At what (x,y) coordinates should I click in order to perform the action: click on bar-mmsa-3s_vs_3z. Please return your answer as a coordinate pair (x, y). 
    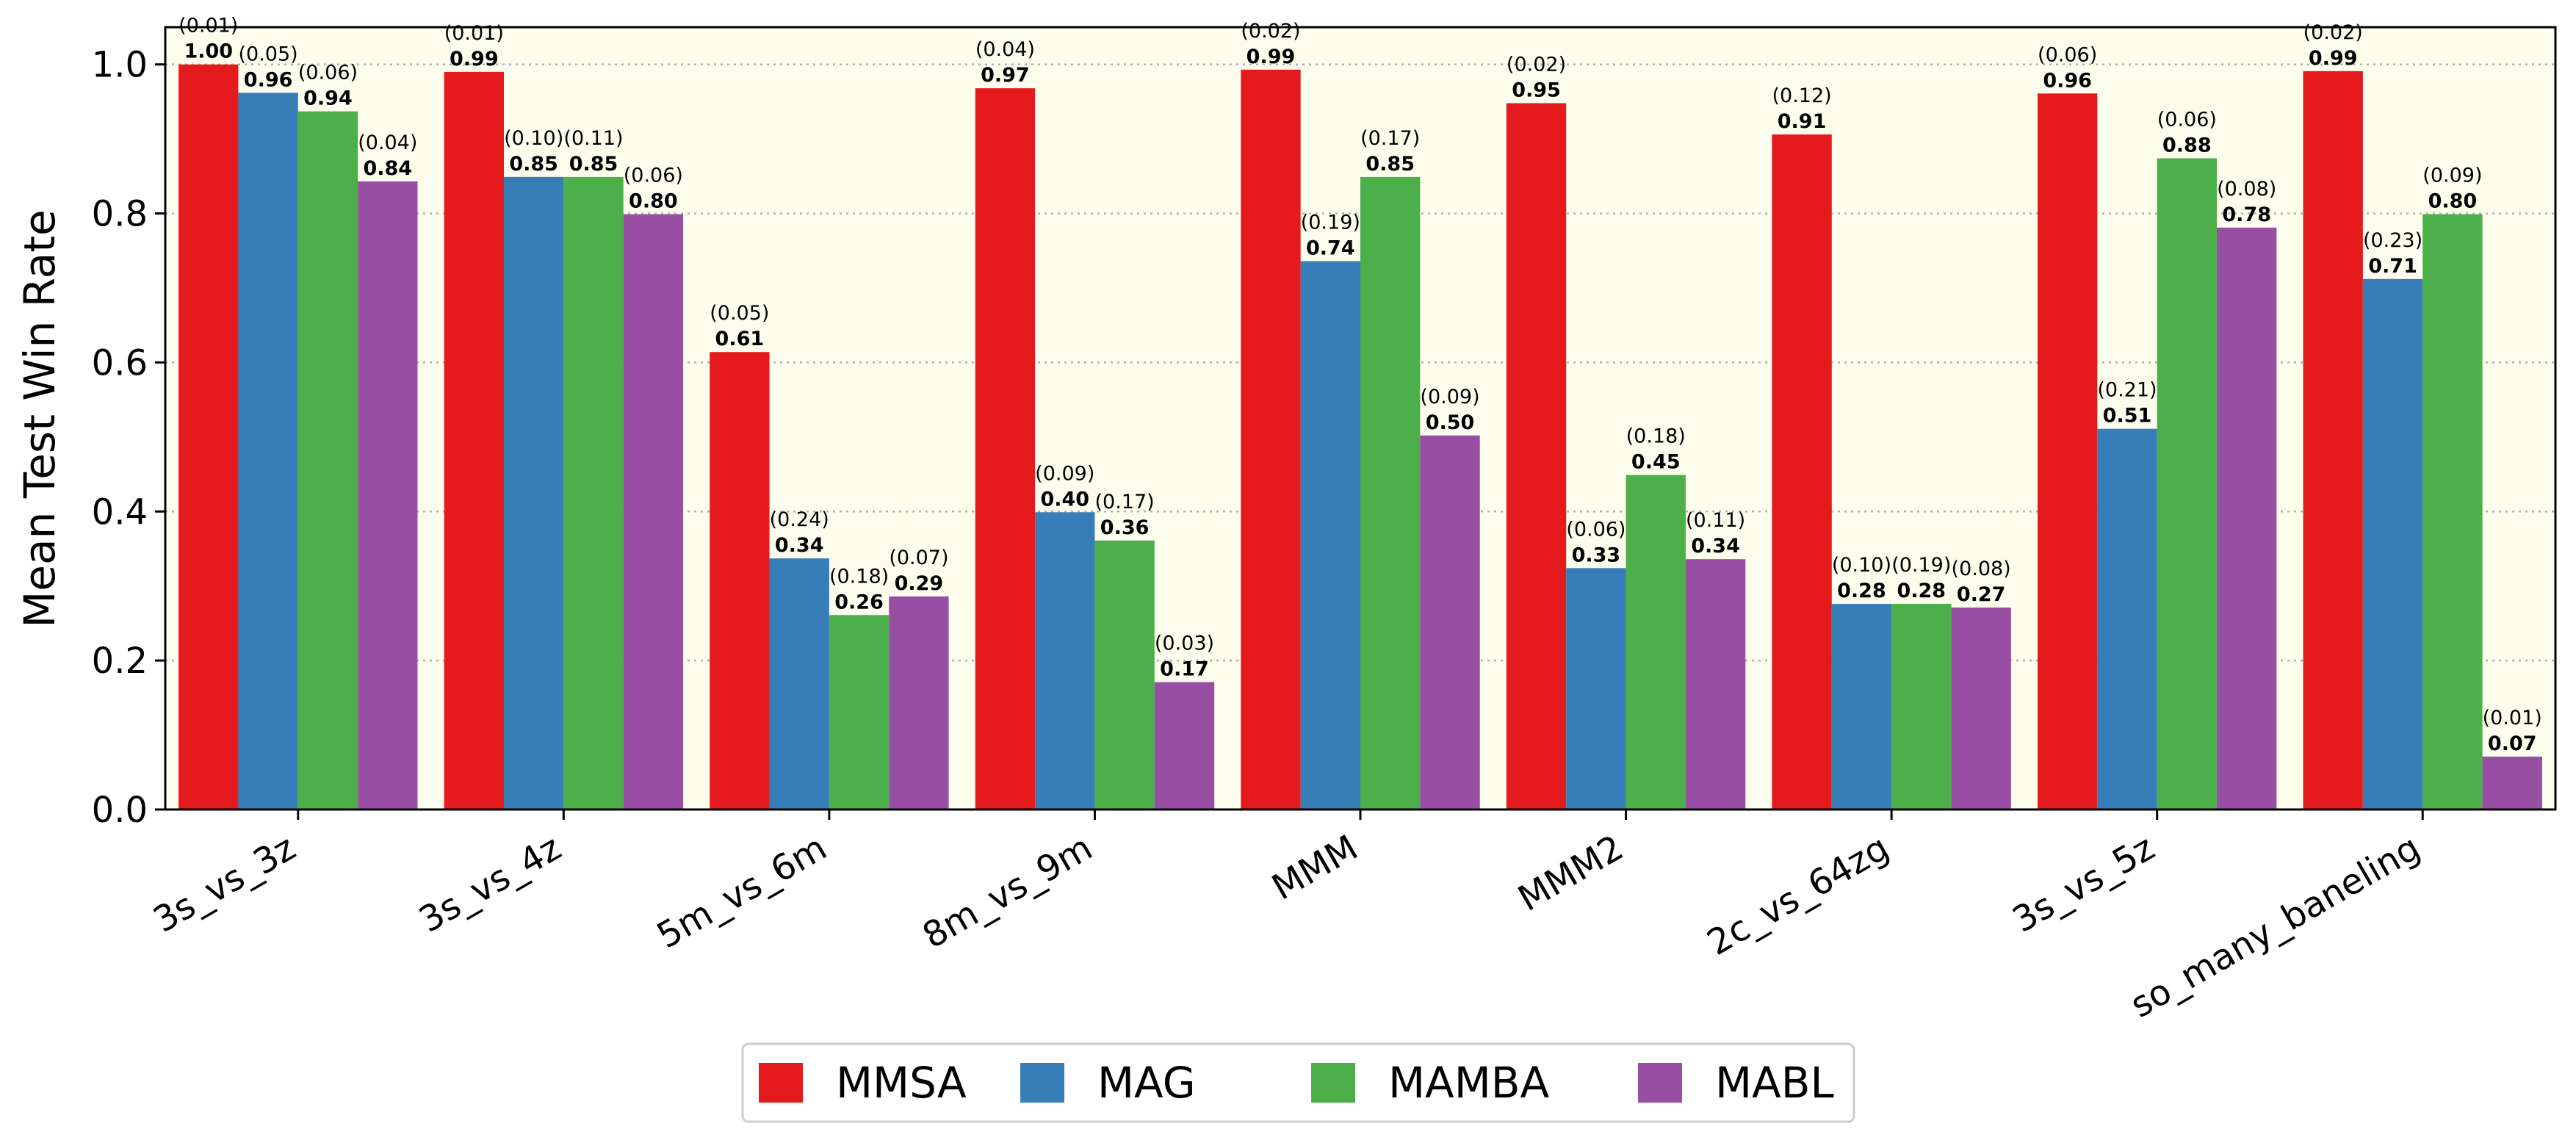
    Looking at the image, I should click on (209, 437).